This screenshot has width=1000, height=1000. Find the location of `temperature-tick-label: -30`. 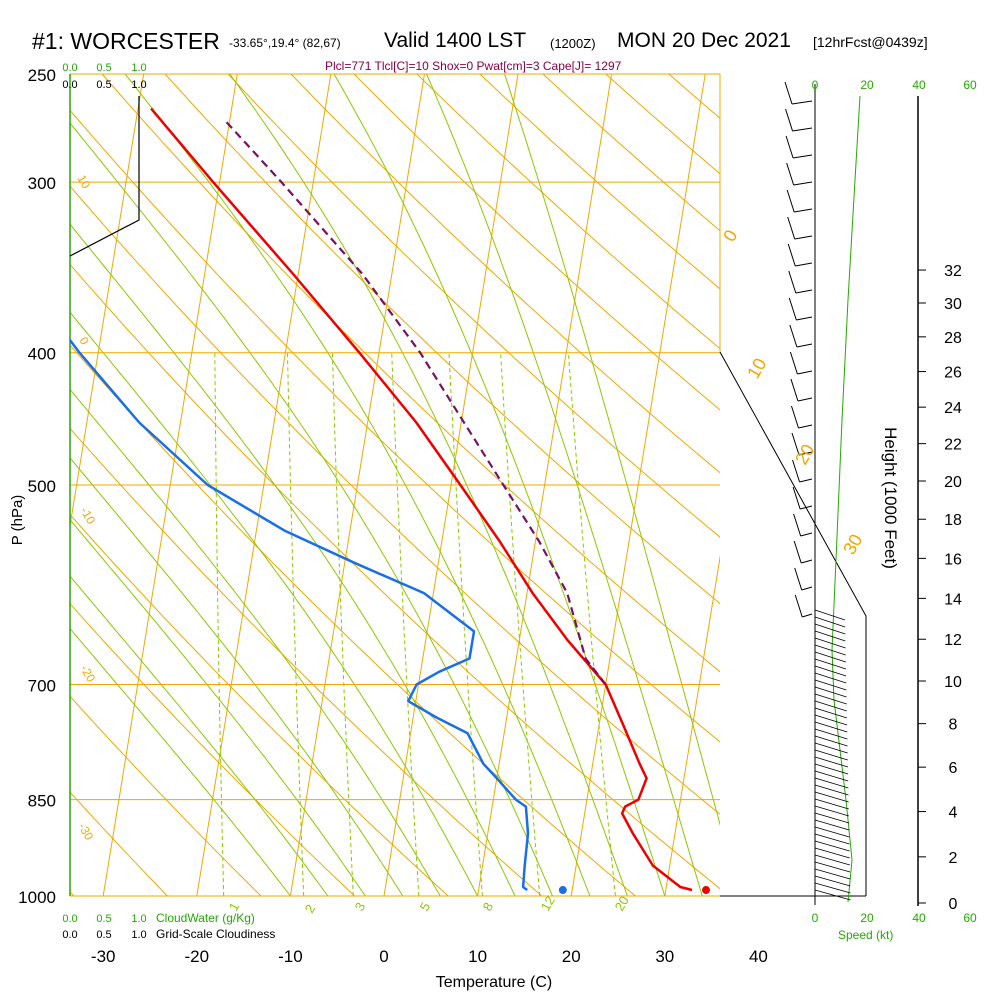

temperature-tick-label: -30 is located at coordinates (103, 956).